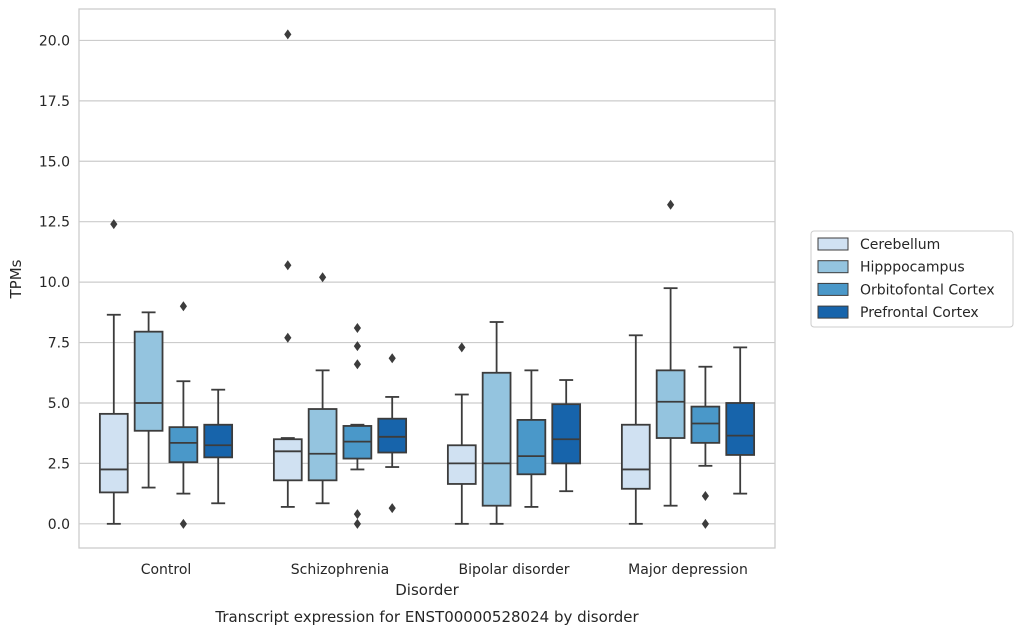  I want to click on x-tick-label: Control, so click(166, 570).